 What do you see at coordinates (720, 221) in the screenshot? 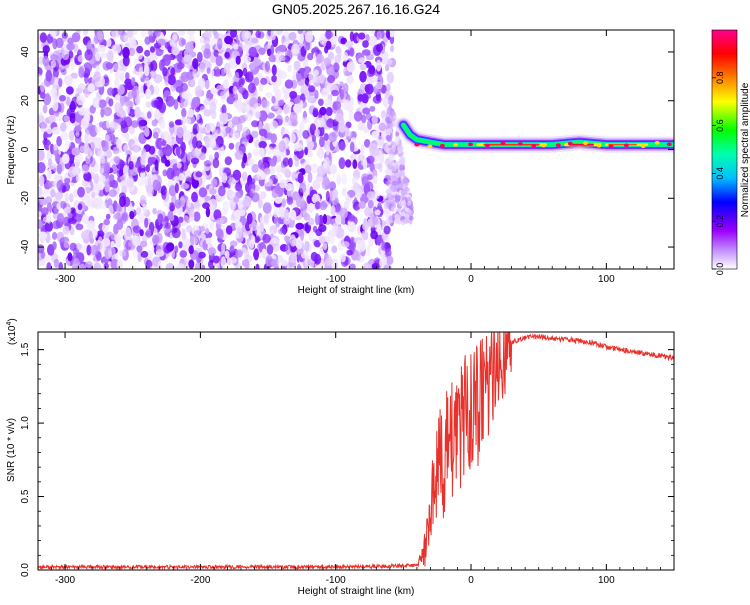
I see `colorbar-tick-label: 0.2` at bounding box center [720, 221].